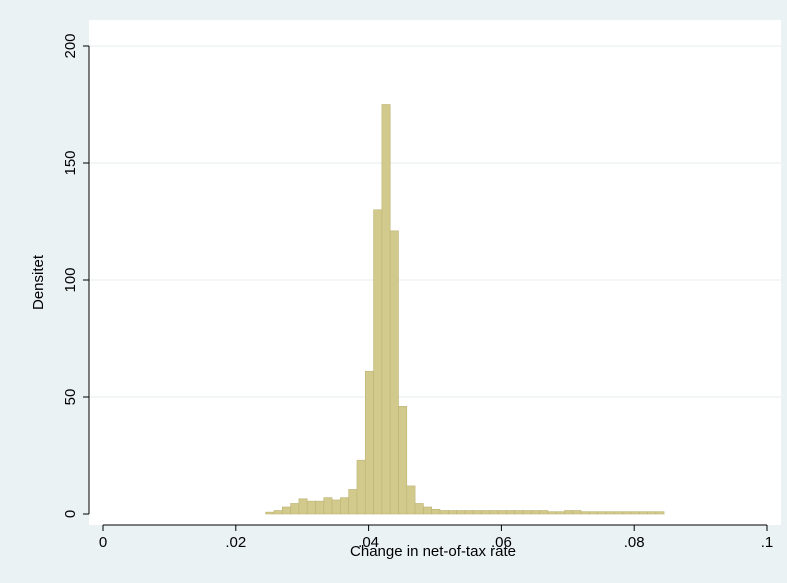  Describe the element at coordinates (368, 542) in the screenshot. I see `x-tick-label: .04` at that location.